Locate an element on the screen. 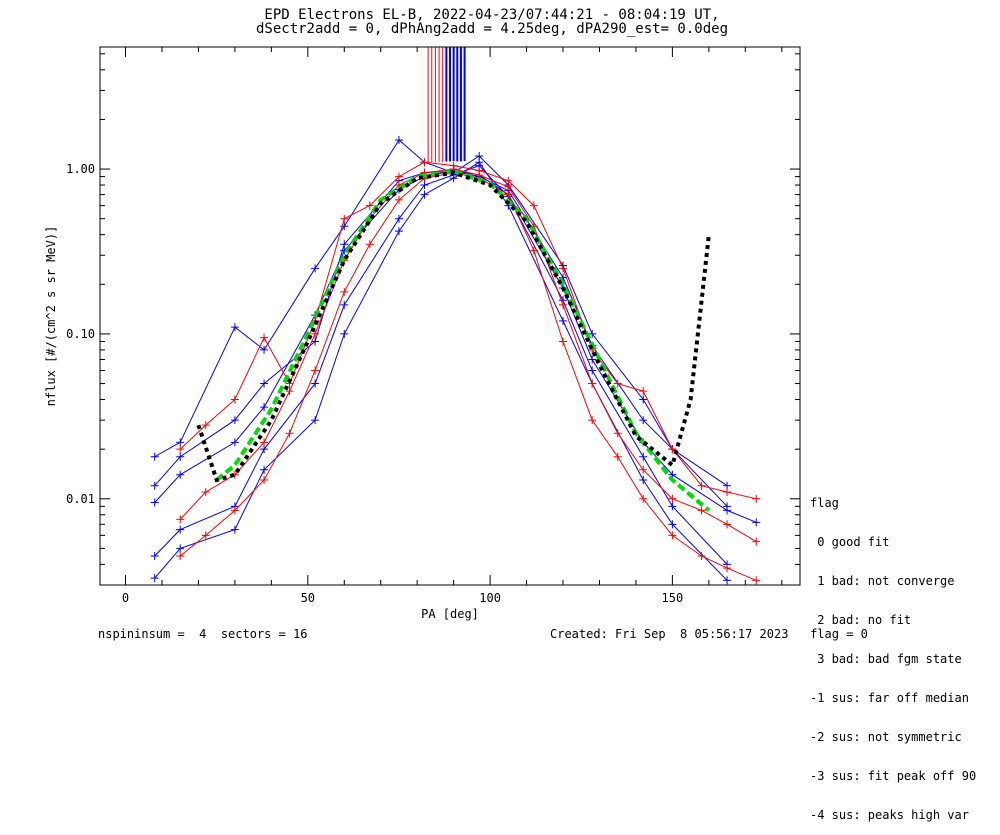 The height and width of the screenshot is (835, 1000). y-tick-label-0: 0.01 is located at coordinates (80, 499).